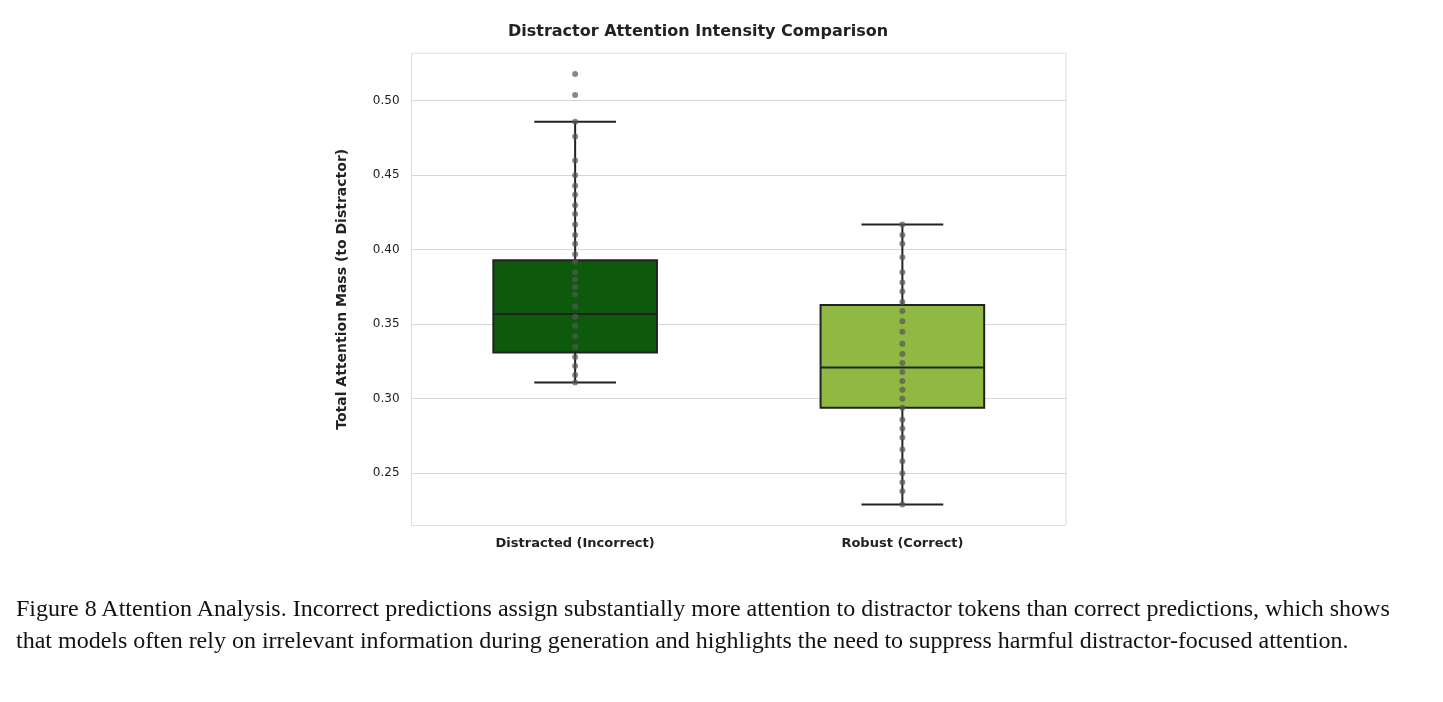  Describe the element at coordinates (698, 30) in the screenshot. I see `chart-title: Distractor Attention Intensity Comparison` at that location.